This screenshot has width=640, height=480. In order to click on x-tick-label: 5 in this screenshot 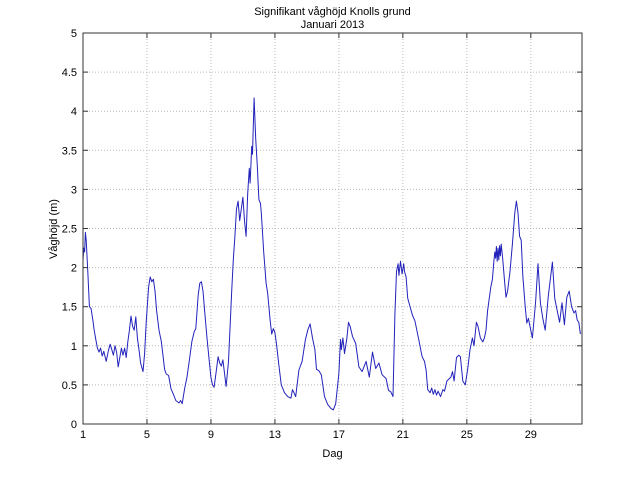, I will do `click(147, 435)`.